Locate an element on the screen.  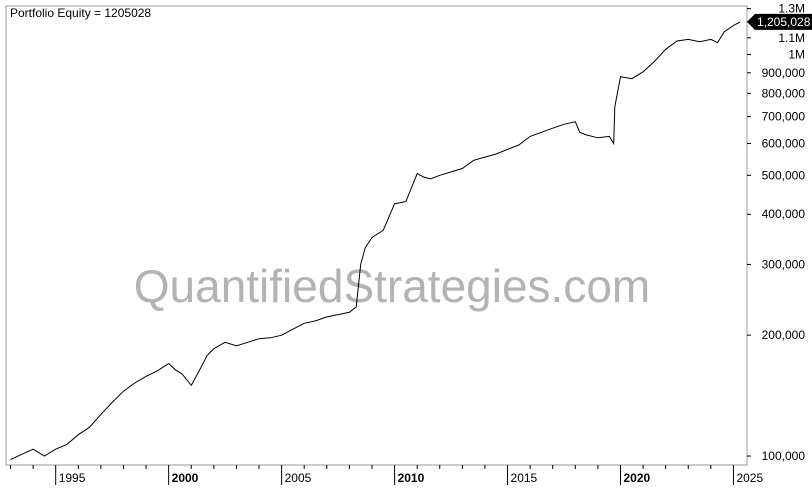
y-tick-label: 1.1M is located at coordinates (791, 38).